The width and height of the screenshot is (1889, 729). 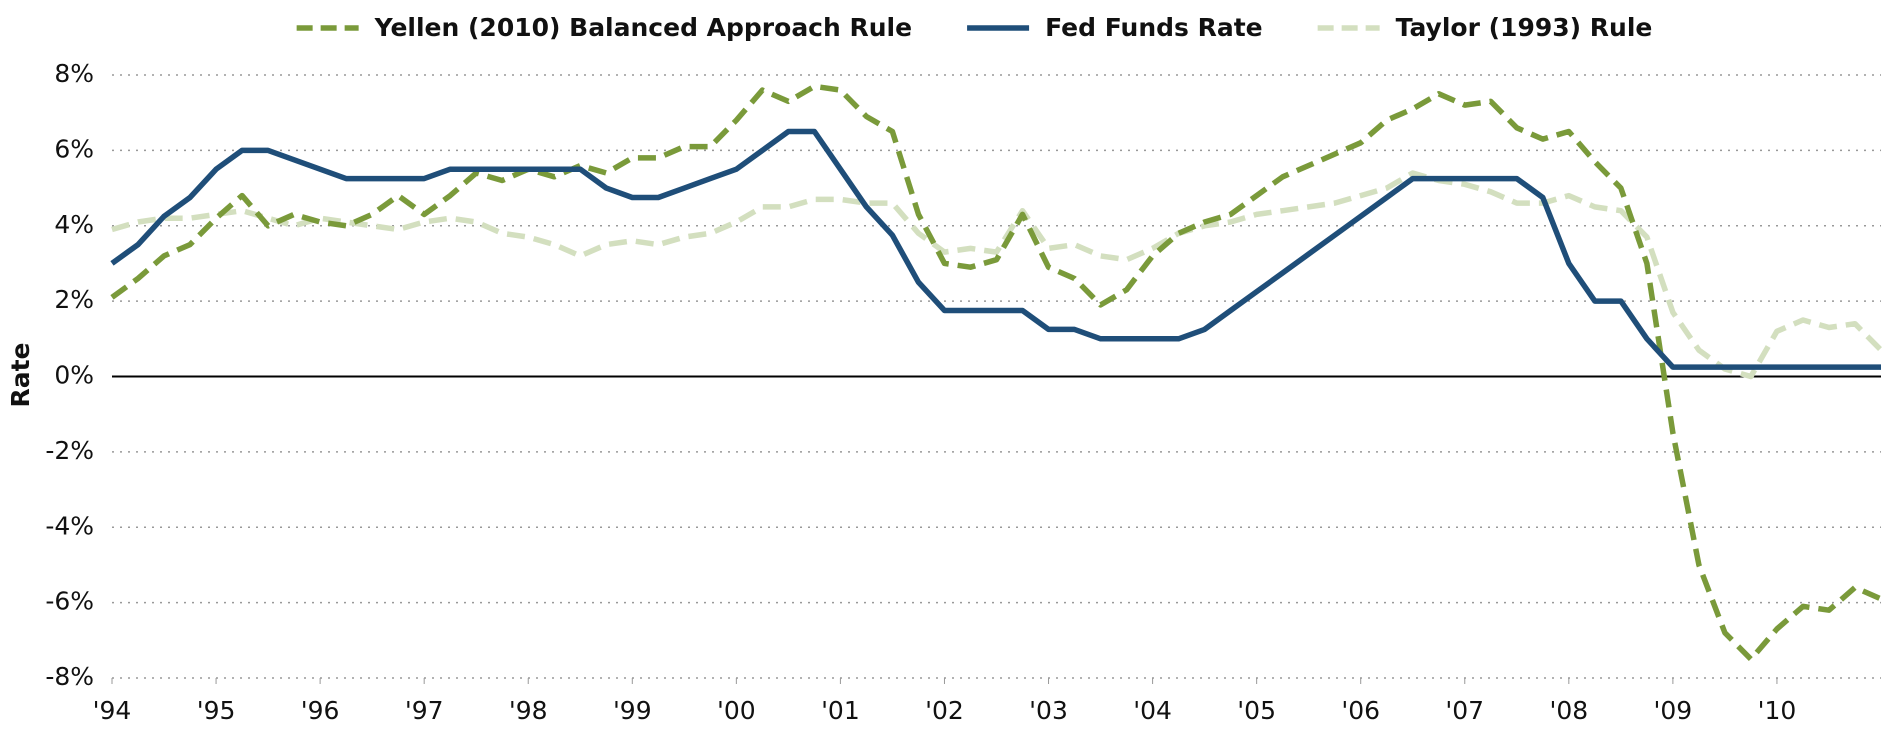 I want to click on y-tick-label: -8%, so click(x=69, y=676).